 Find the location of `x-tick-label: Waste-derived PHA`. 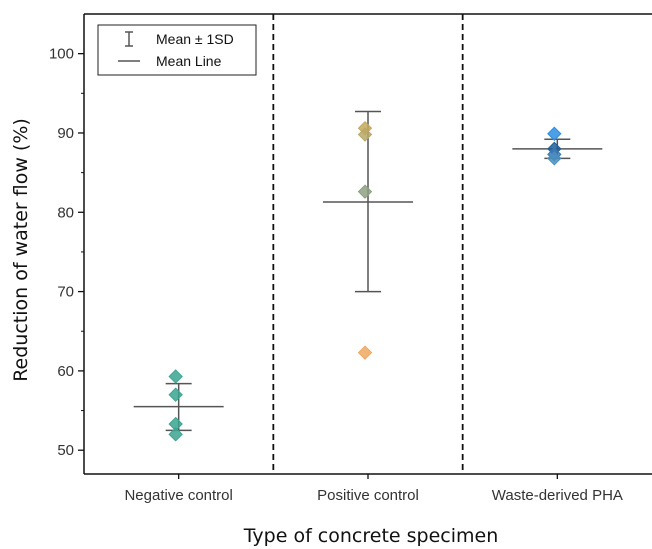

x-tick-label: Waste-derived PHA is located at coordinates (557, 495).